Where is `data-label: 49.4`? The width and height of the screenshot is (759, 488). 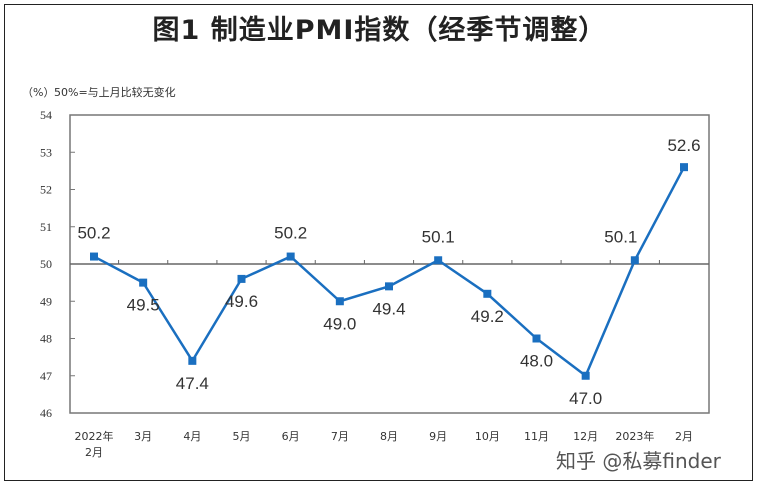
data-label: 49.4 is located at coordinates (388, 308).